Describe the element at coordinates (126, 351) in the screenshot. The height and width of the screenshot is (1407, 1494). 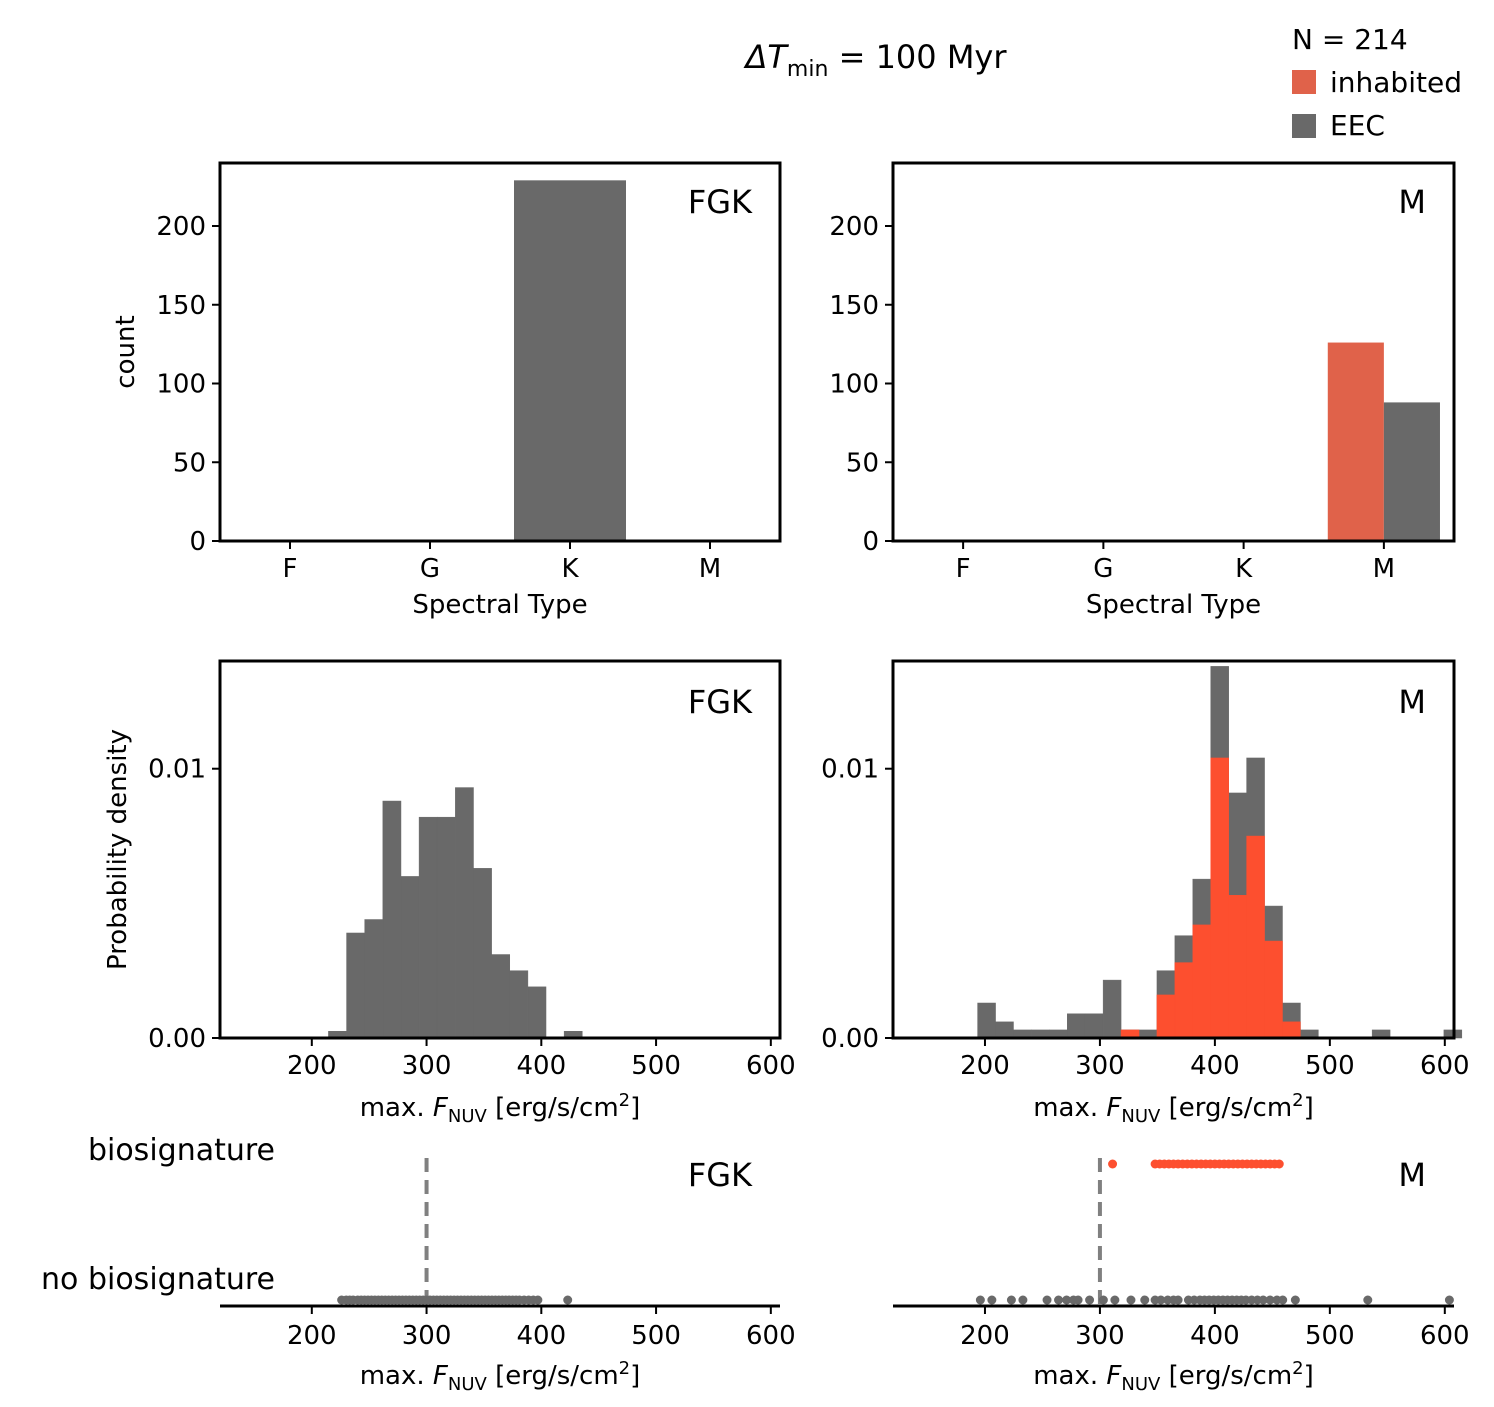
I see `y-axis-label: count` at that location.